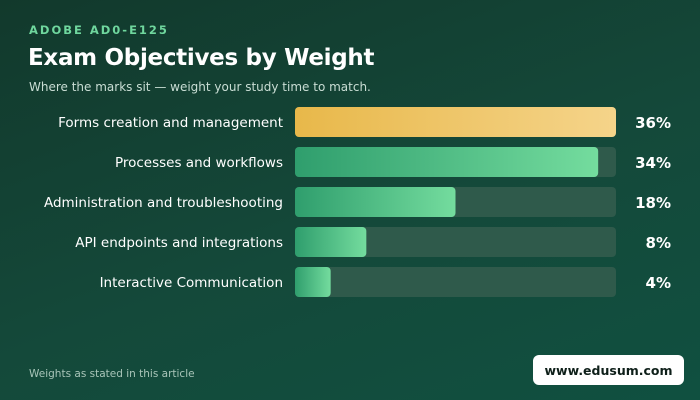  What do you see at coordinates (199, 163) in the screenshot?
I see `category-label: Processes and workflows` at bounding box center [199, 163].